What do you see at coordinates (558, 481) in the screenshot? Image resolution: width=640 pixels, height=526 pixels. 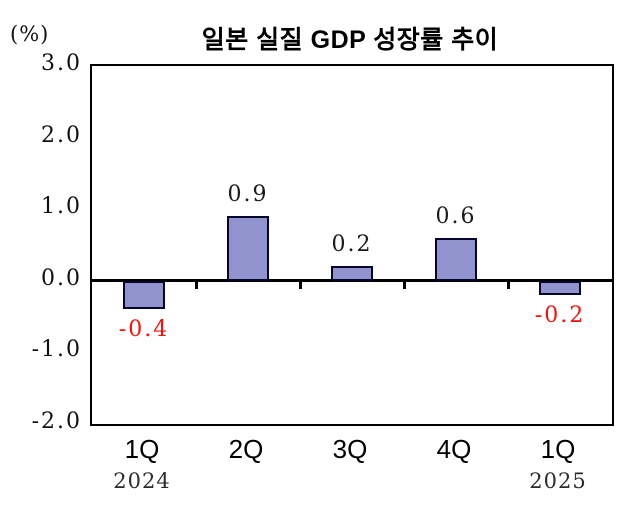 I see `x-axis-year-label: 2025` at bounding box center [558, 481].